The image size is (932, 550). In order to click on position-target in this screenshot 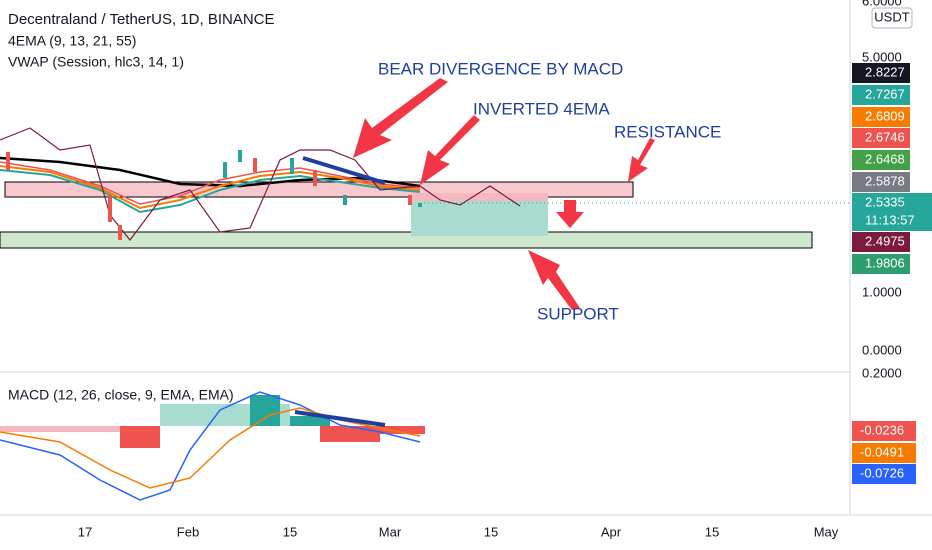, I will do `click(479, 218)`.